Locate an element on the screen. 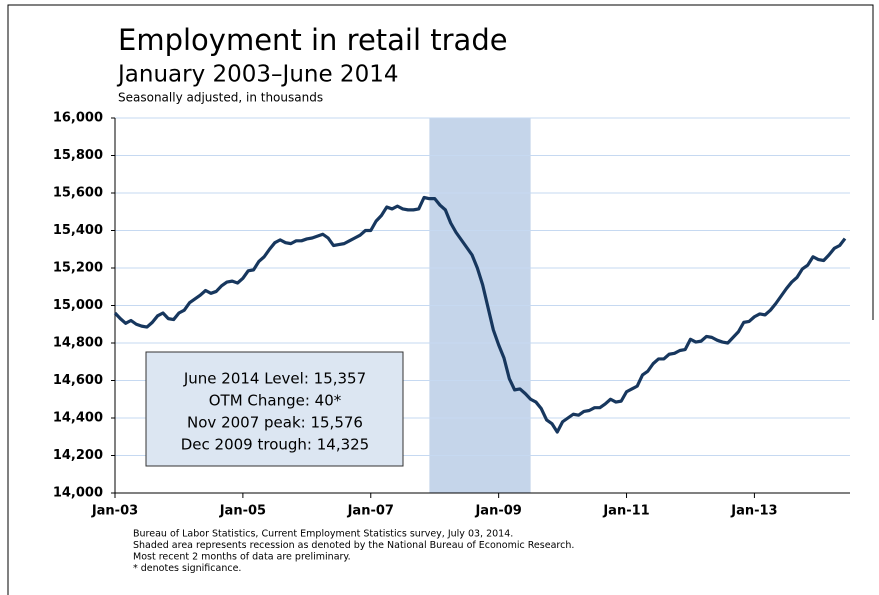  y-tick-label: 15,800 is located at coordinates (78, 155).